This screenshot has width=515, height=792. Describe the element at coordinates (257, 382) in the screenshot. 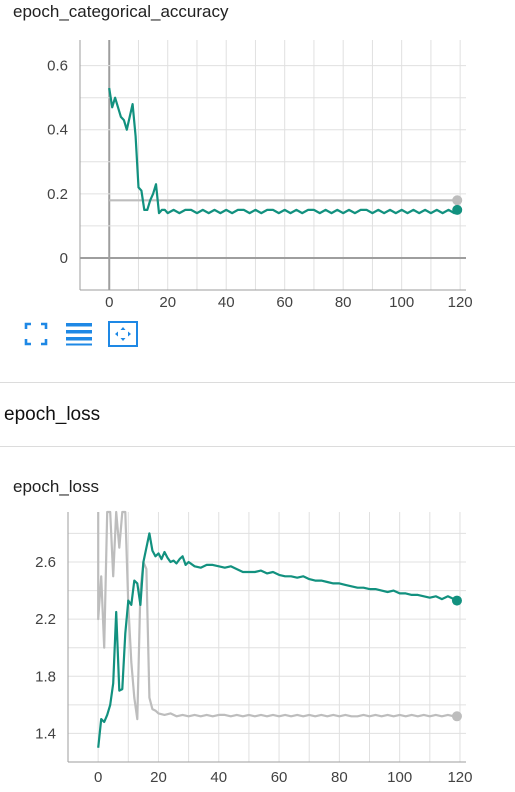

I see `section-divider-top` at that location.